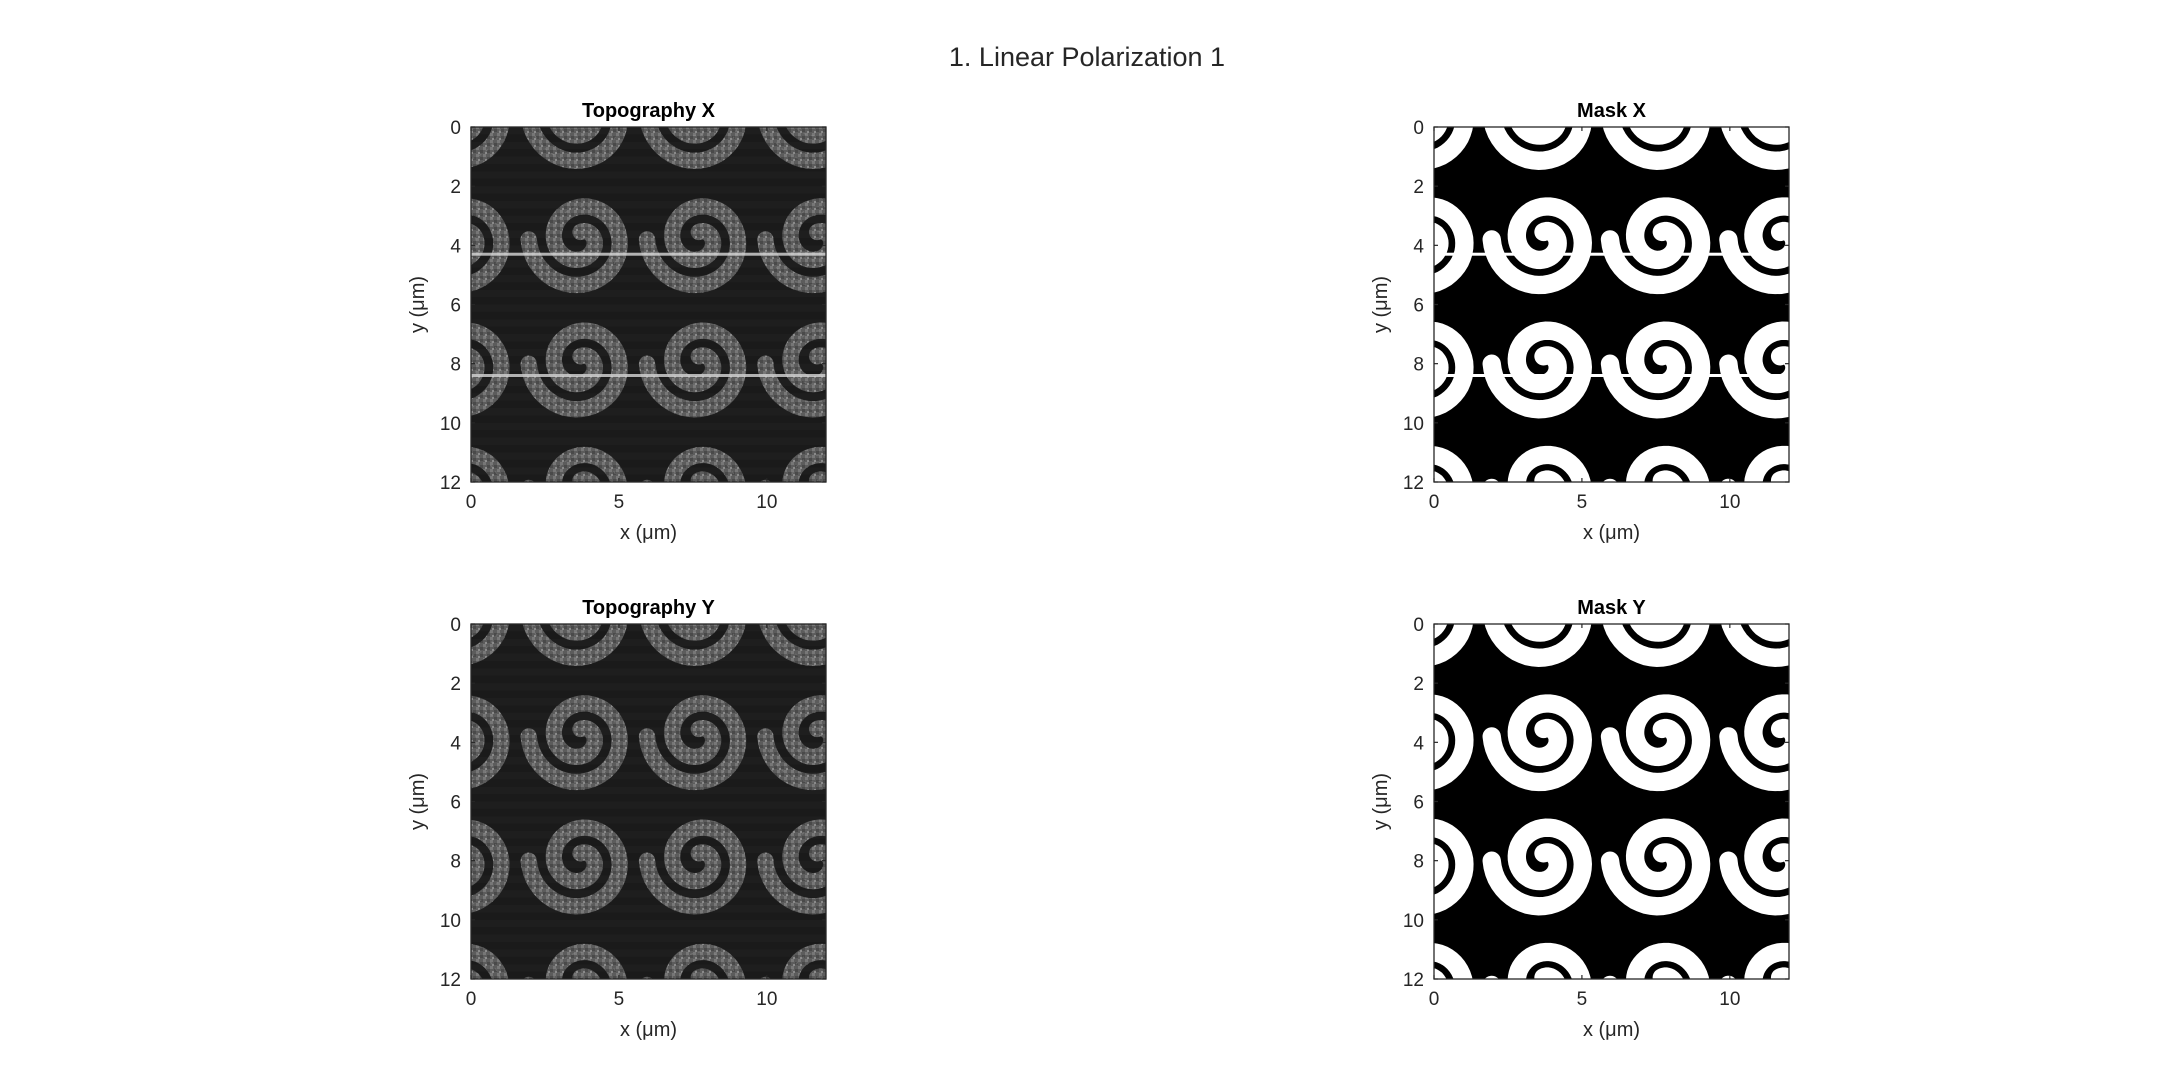  I want to click on subplot-2: Mask X 0 5 10 0 2 4 6 8 10 12 x (μm) y (μm), so click(1580, 322).